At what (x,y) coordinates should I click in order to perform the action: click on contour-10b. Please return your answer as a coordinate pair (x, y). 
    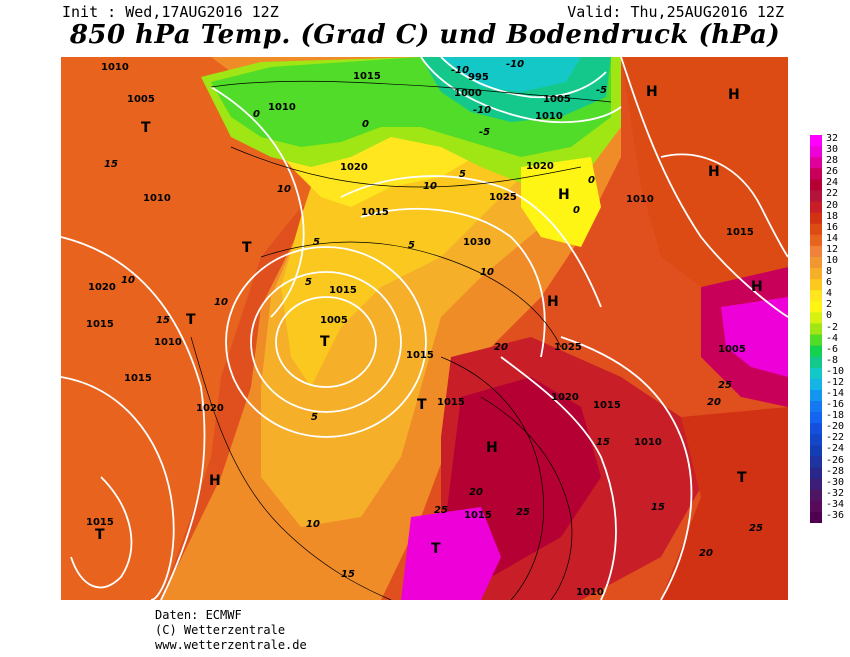
    Looking at the image, I should click on (291, 468).